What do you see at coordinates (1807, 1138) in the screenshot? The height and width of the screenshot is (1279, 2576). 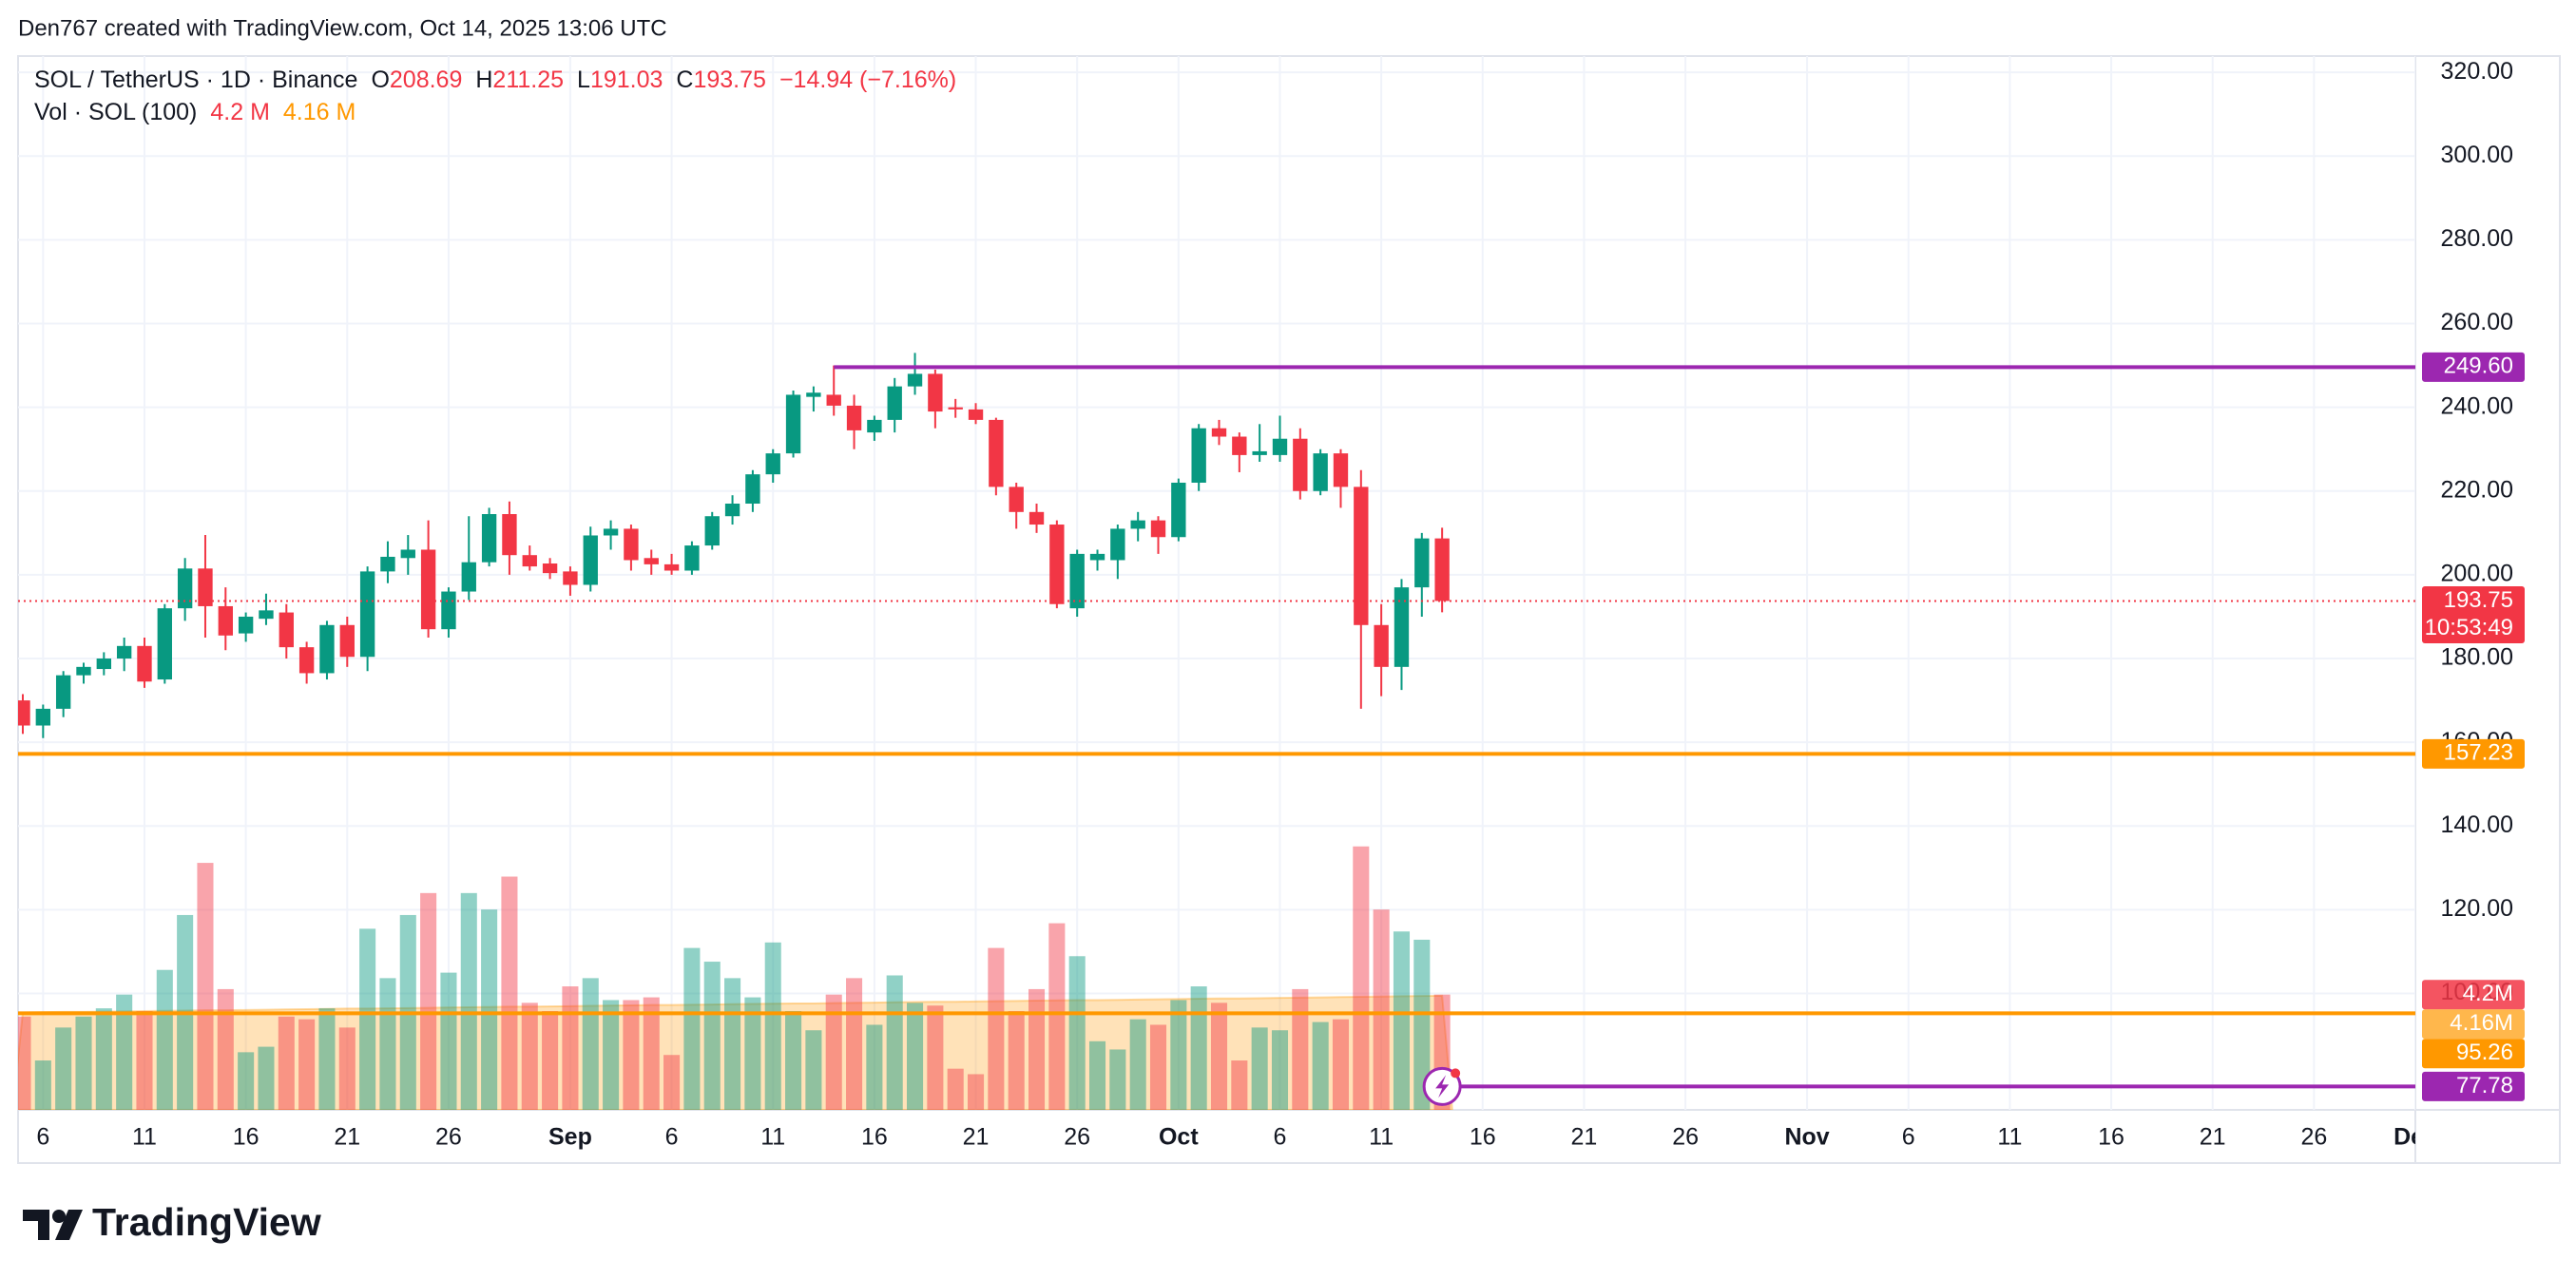 I see `x-tick-label: Nov` at bounding box center [1807, 1138].